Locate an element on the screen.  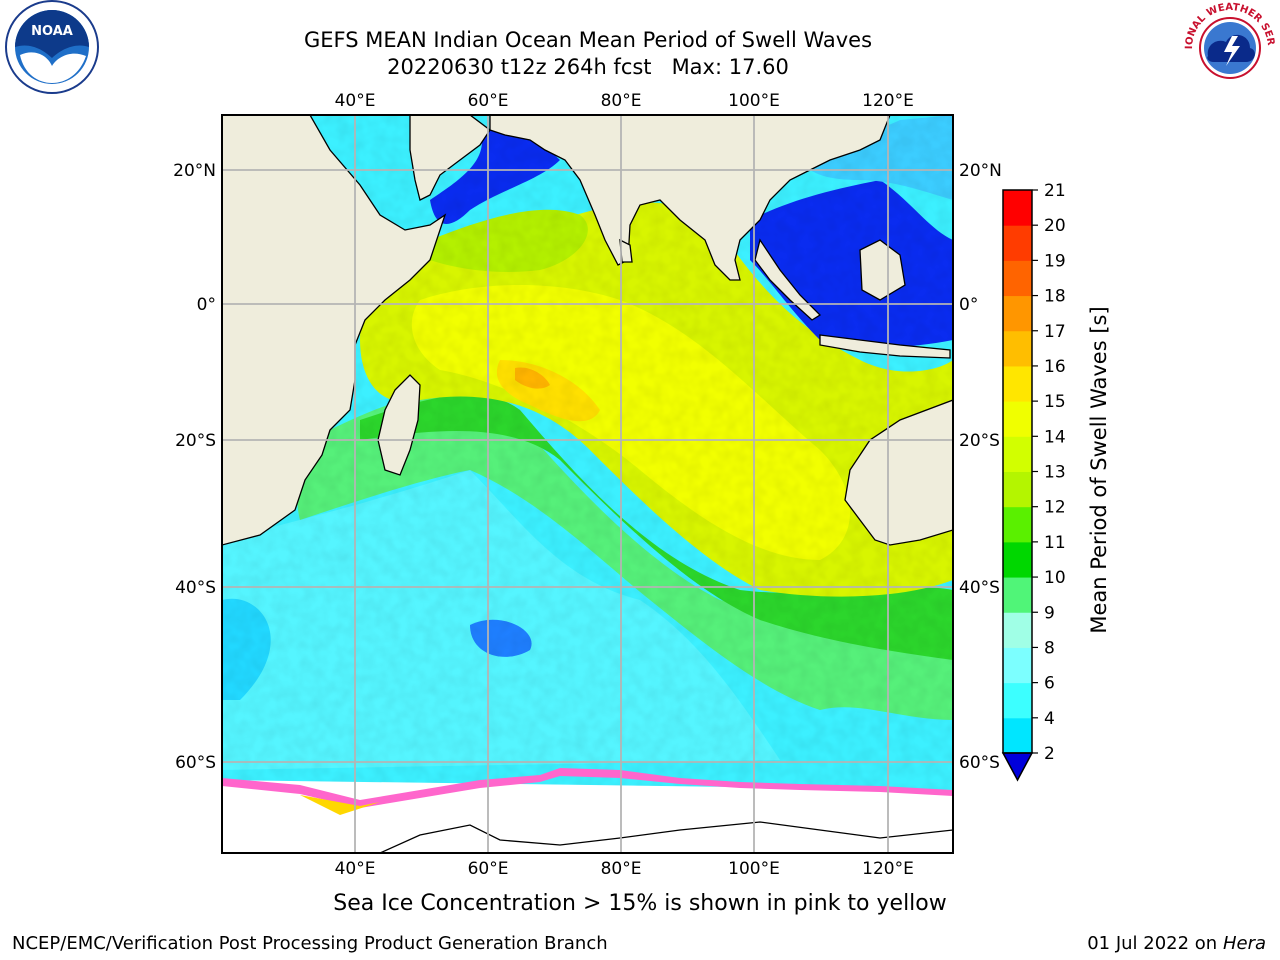
colorbar-tick-label: 4 is located at coordinates (1049, 719).